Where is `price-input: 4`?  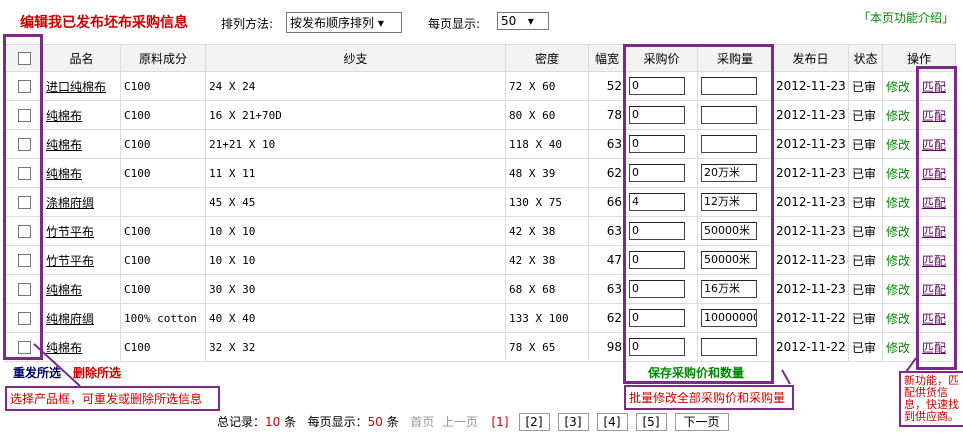
price-input: 4 is located at coordinates (657, 202).